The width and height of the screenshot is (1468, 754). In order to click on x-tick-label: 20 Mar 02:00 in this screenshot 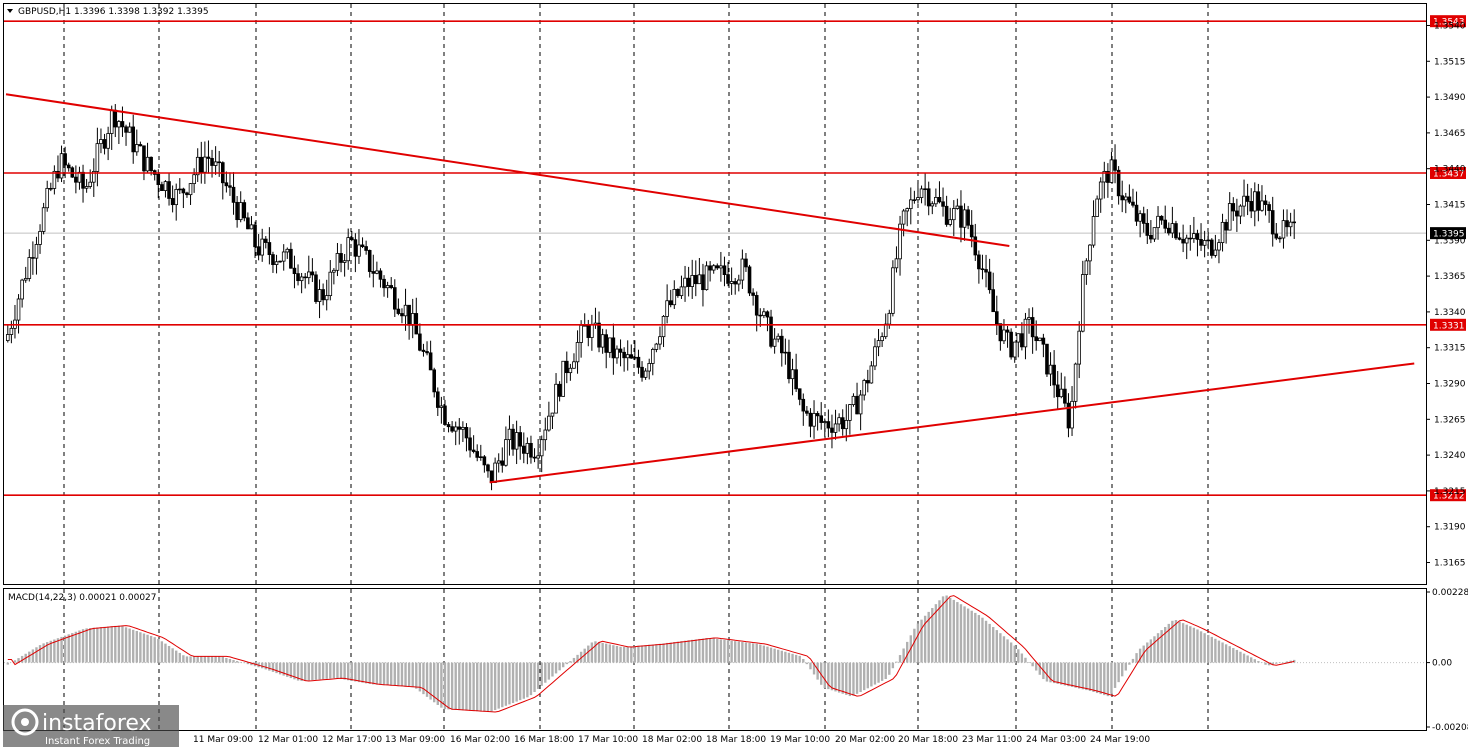, I will do `click(865, 740)`.